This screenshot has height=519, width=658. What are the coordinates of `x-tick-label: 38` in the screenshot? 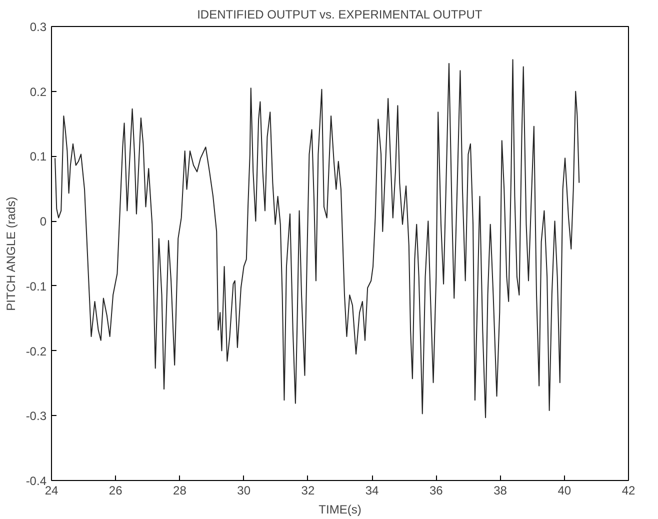 It's located at (501, 491).